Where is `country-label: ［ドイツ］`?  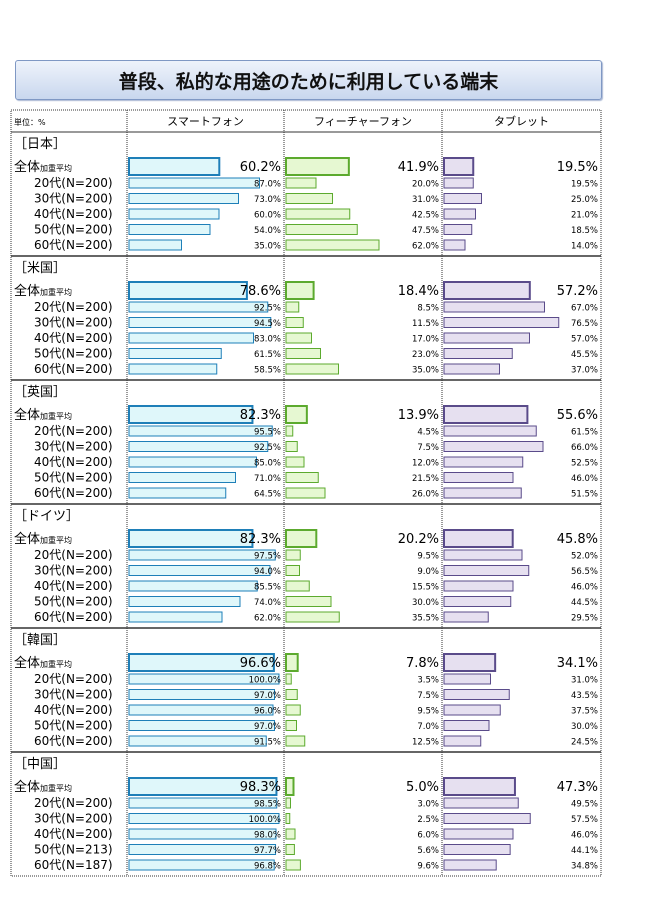
country-label: ［ドイツ］ is located at coordinates (46, 516).